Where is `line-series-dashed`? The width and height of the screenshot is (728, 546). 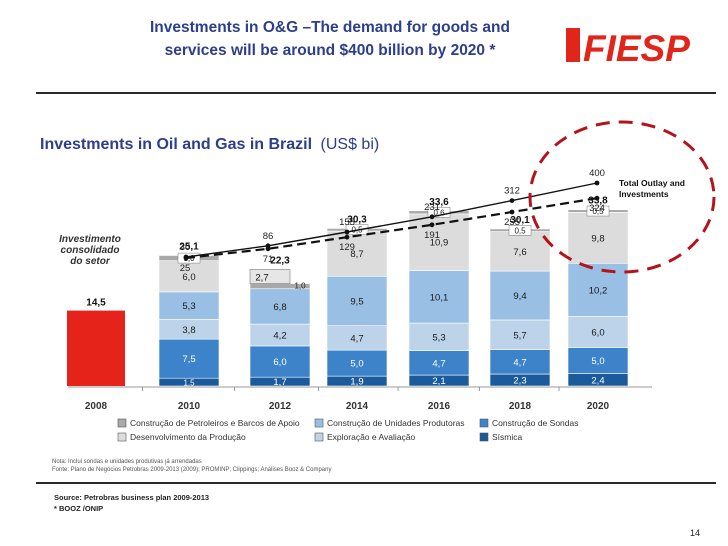
line-series-dashed is located at coordinates (391, 228).